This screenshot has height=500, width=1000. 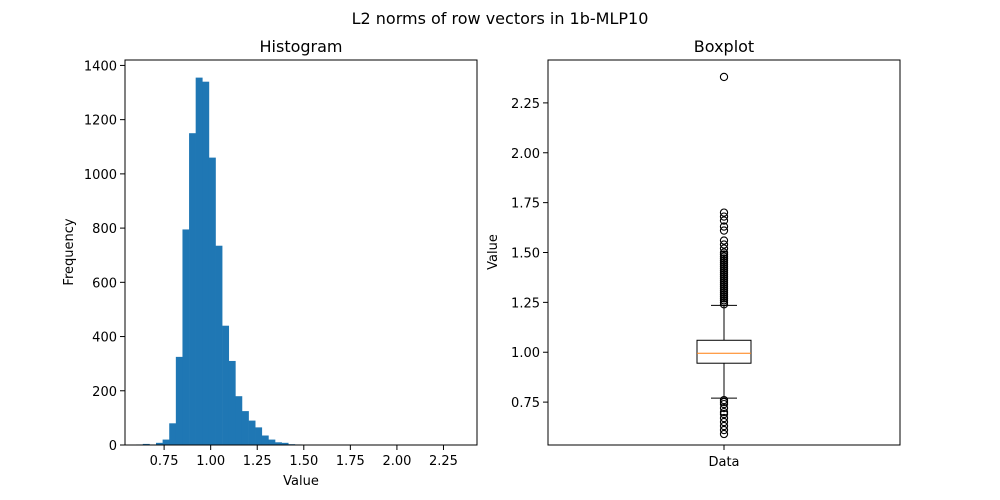 What do you see at coordinates (210, 461) in the screenshot?
I see `histogram-x-tick-label: 1.00` at bounding box center [210, 461].